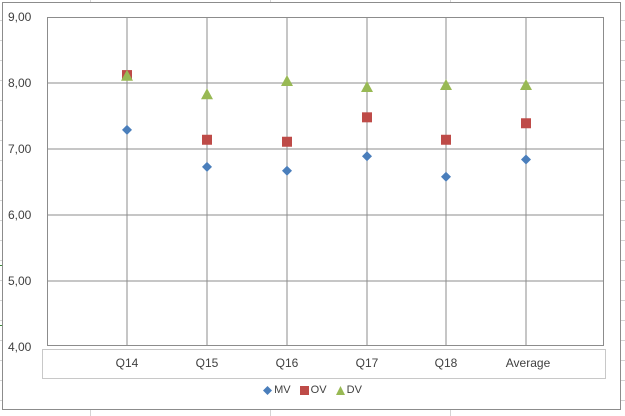 Image resolution: width=625 pixels, height=416 pixels. What do you see at coordinates (20, 347) in the screenshot?
I see `y-tick-label: 4,00` at bounding box center [20, 347].